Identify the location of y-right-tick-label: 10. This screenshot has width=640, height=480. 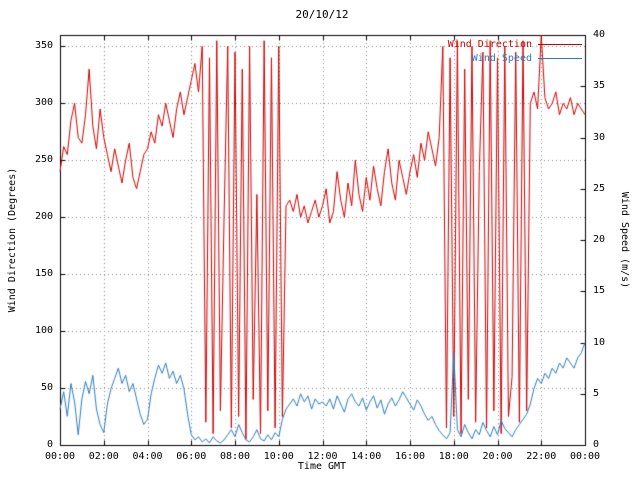
(599, 342).